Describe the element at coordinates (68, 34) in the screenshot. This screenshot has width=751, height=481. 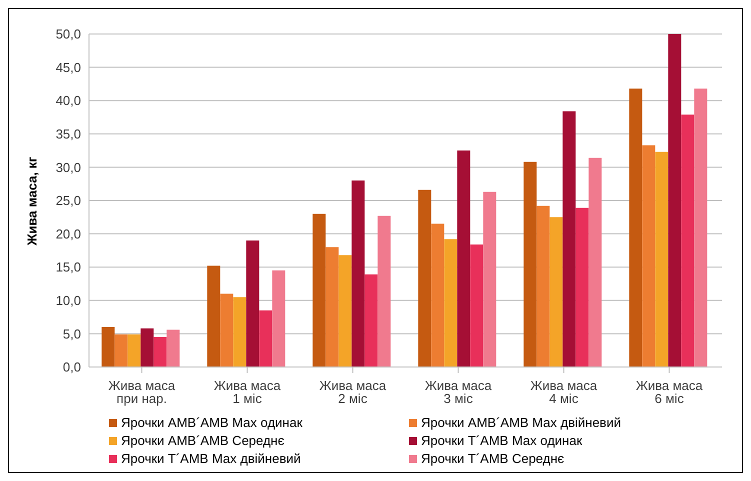
I see `y-tick-label: 50,0` at that location.